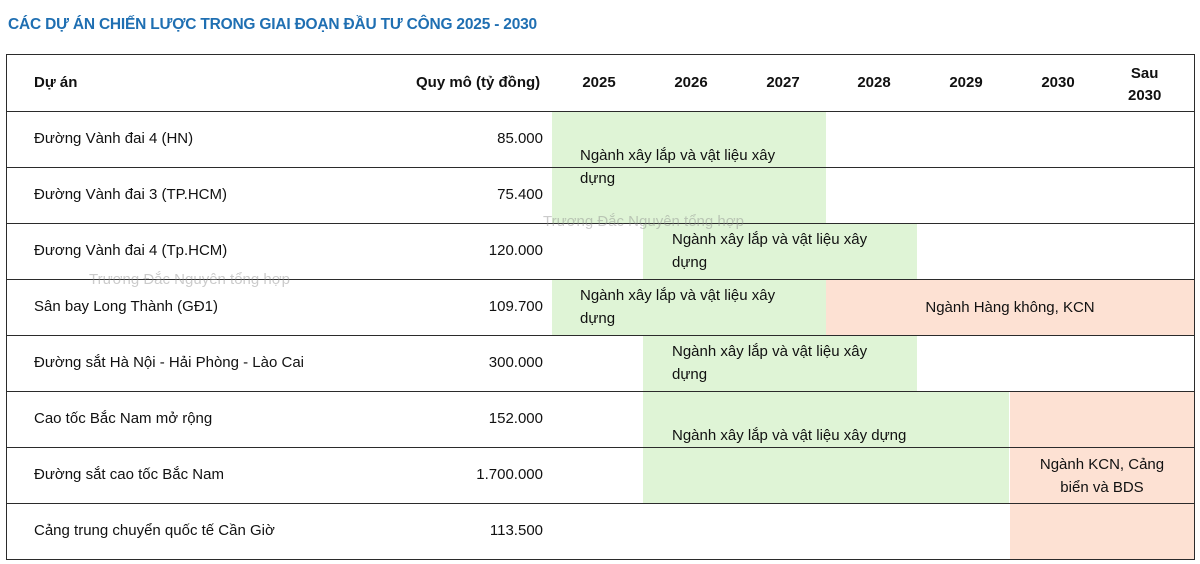 Image resolution: width=1200 pixels, height=564 pixels. What do you see at coordinates (1144, 73) in the screenshot?
I see `header-after-line1: Sau` at bounding box center [1144, 73].